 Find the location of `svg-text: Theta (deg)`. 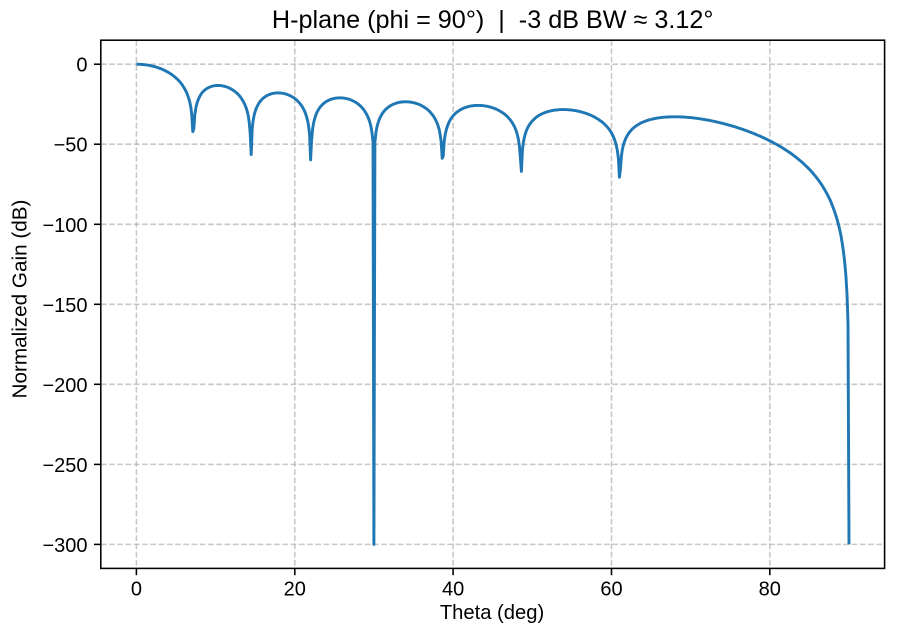

svg-text: Theta (deg) is located at coordinates (492, 613).